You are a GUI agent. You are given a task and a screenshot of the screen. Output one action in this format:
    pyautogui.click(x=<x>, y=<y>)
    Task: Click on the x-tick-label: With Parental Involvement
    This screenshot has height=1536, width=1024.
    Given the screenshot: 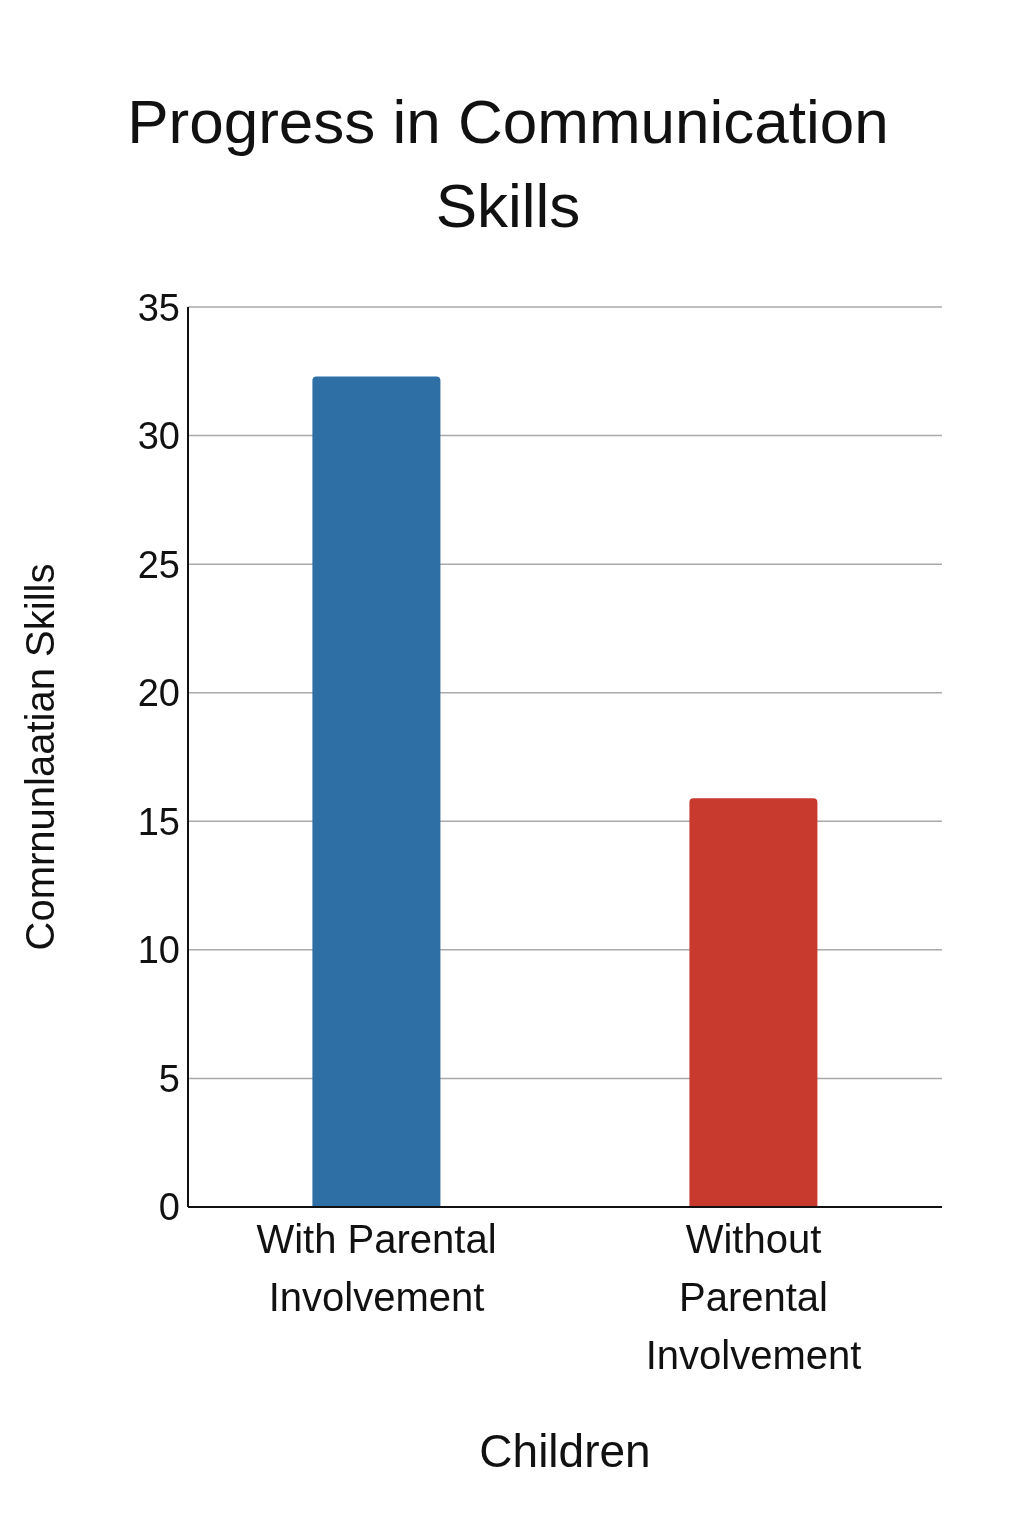 What is the action you would take?
    pyautogui.click(x=376, y=1268)
    